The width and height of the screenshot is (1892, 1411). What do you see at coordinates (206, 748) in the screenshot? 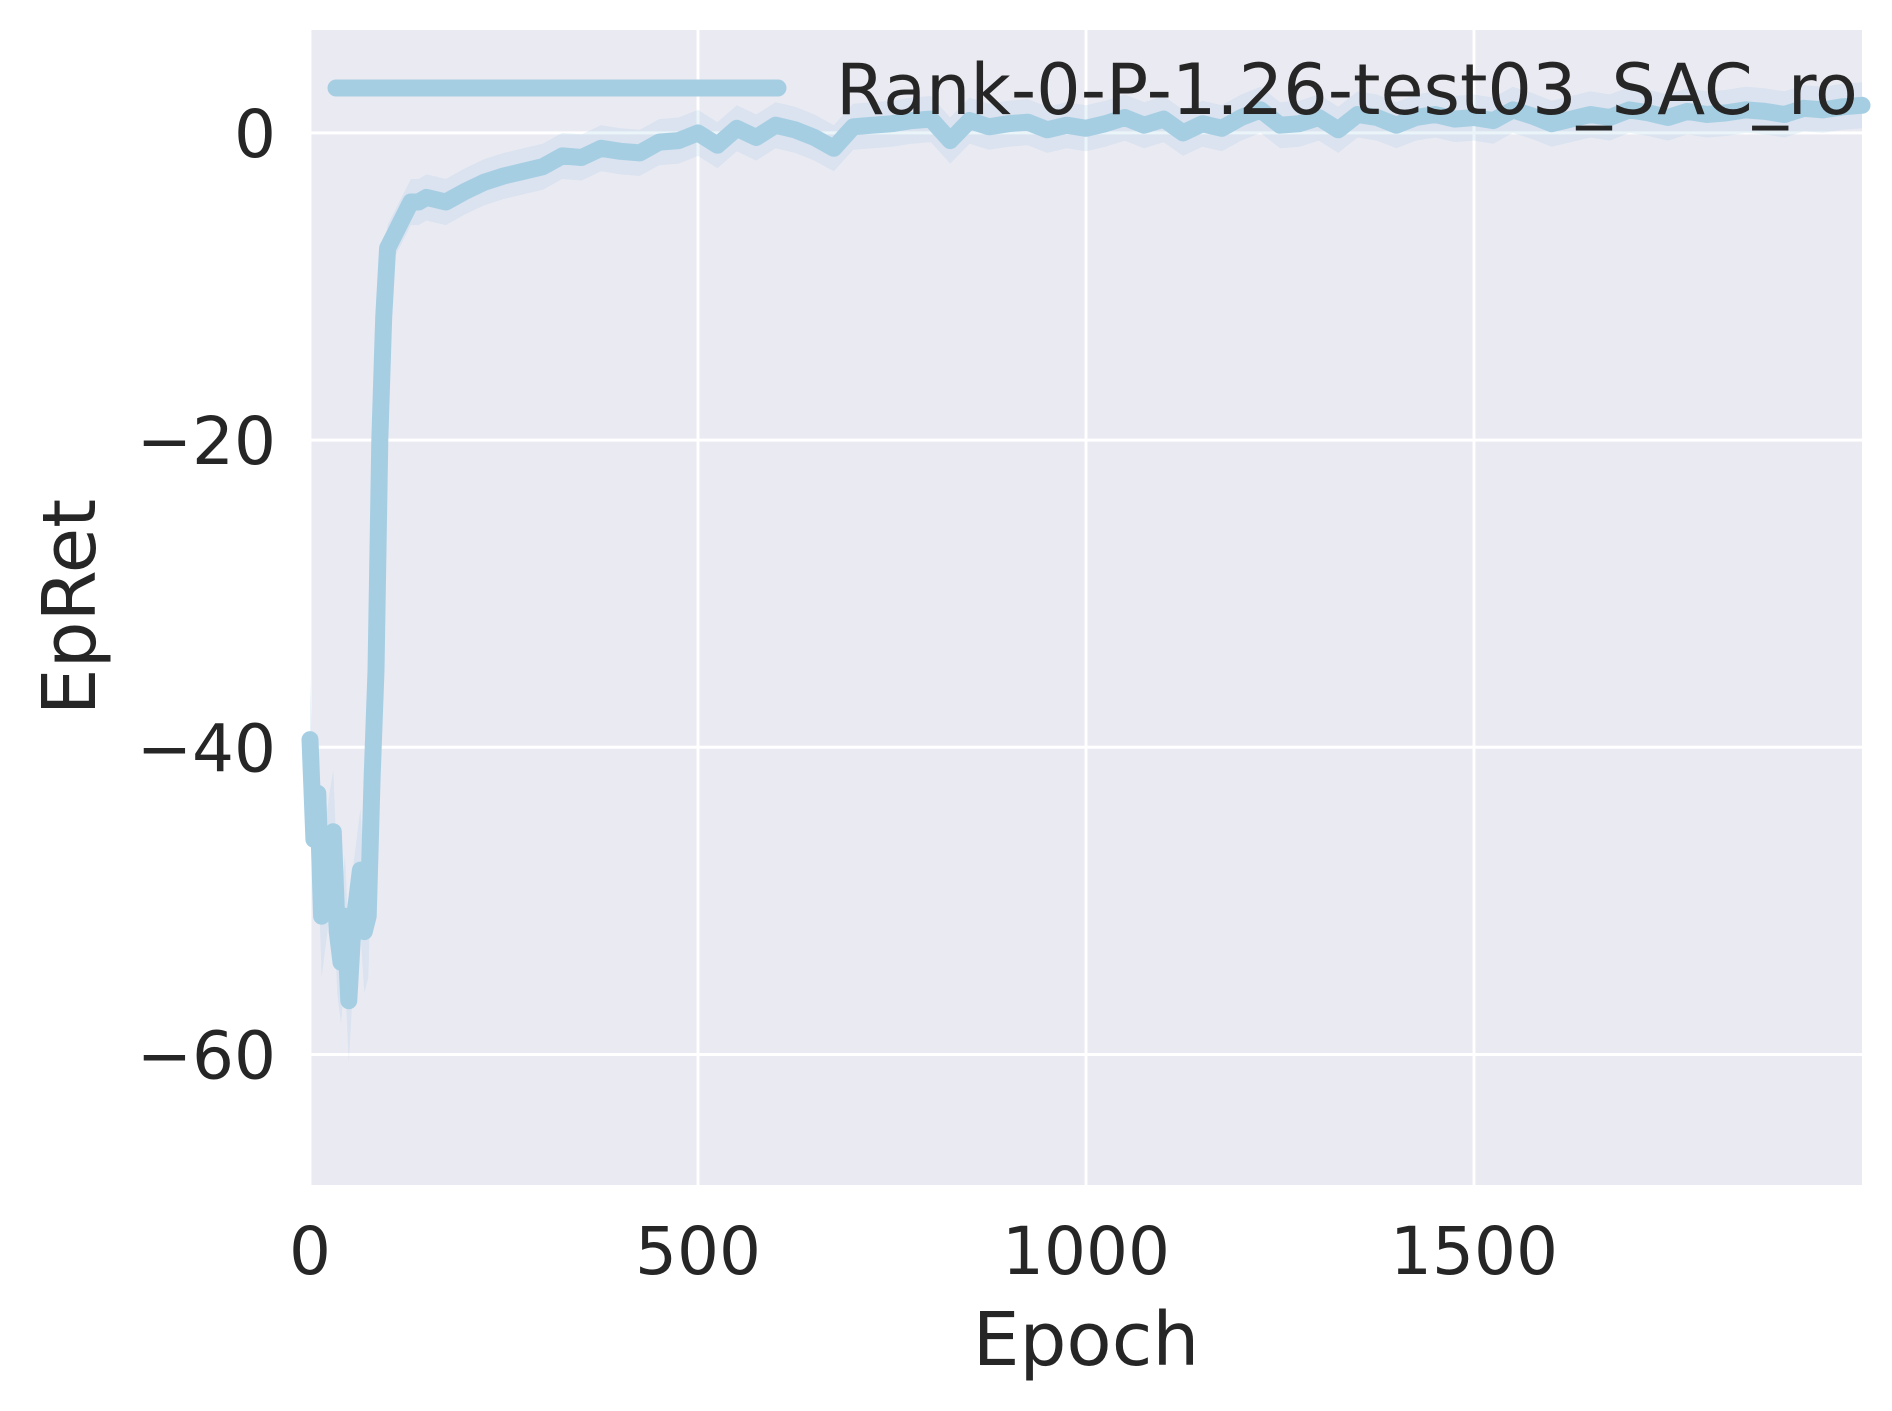
I see `y-tick-label: −40` at bounding box center [206, 748].